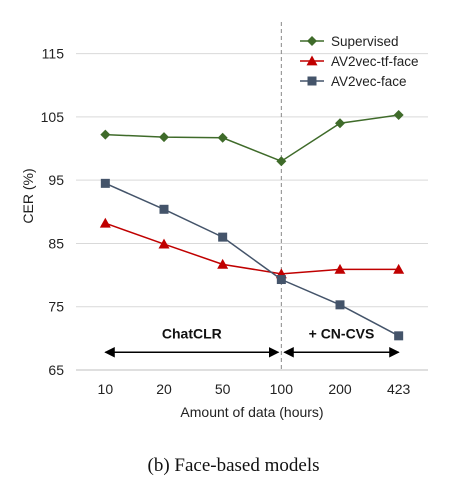  I want to click on y-tick-label: 105, so click(53, 117).